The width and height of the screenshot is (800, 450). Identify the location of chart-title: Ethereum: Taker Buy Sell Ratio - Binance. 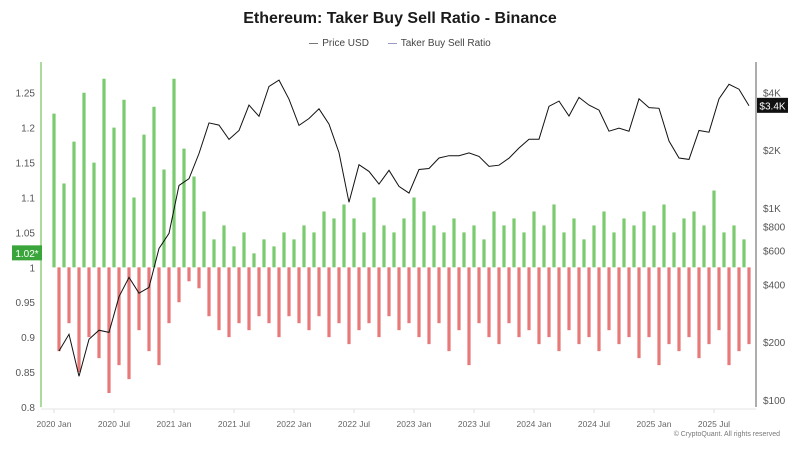
(400, 18).